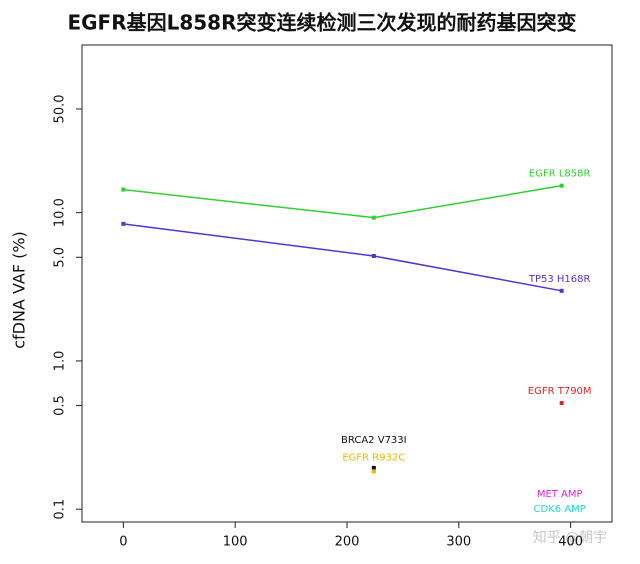  What do you see at coordinates (60, 509) in the screenshot?
I see `y-tick-label: 0.1` at bounding box center [60, 509].